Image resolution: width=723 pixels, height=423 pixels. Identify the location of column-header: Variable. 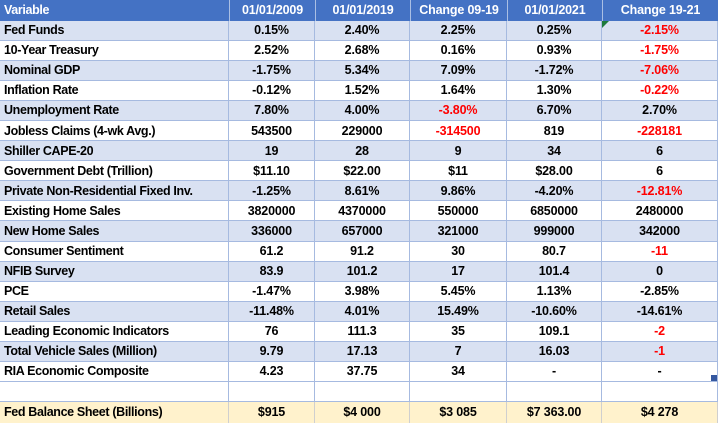
(27, 10).